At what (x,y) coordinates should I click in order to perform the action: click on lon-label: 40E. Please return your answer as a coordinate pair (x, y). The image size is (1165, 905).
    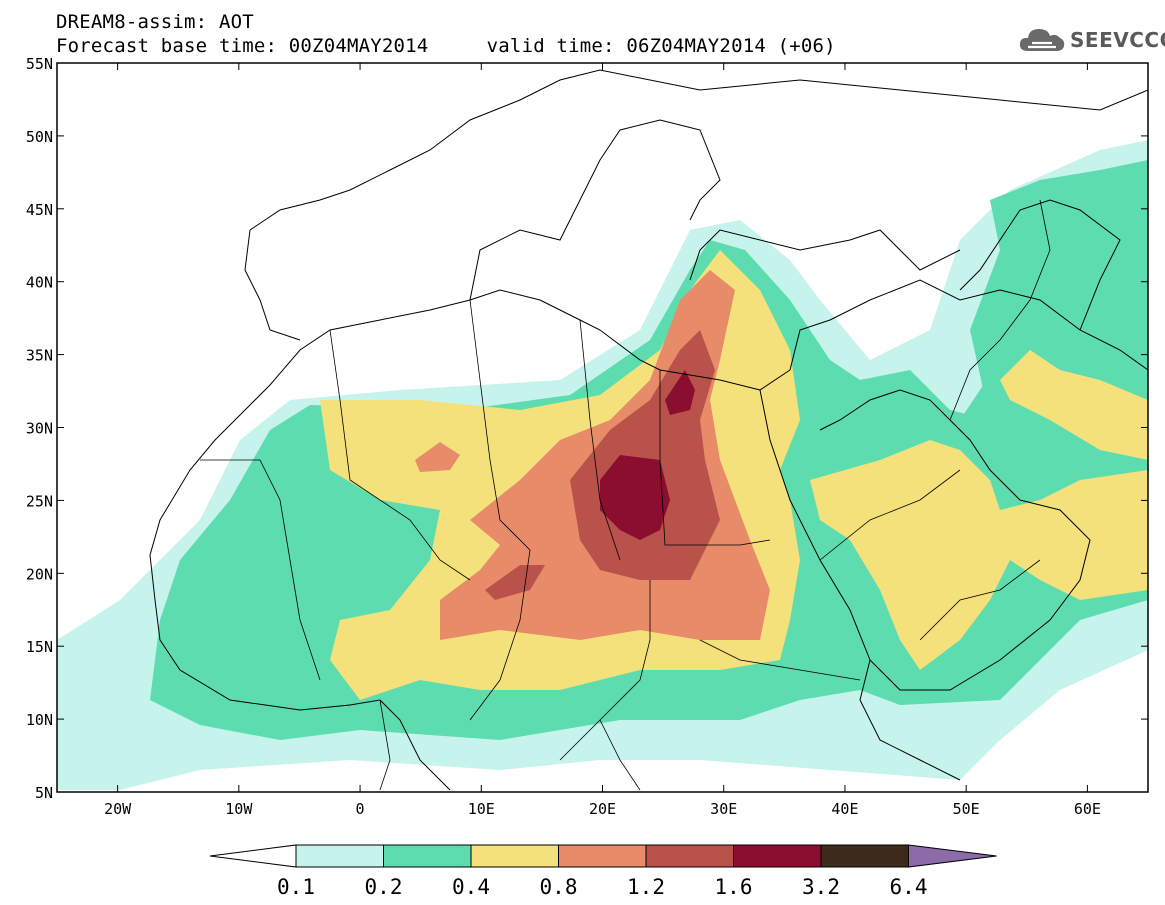
    Looking at the image, I should click on (844, 809).